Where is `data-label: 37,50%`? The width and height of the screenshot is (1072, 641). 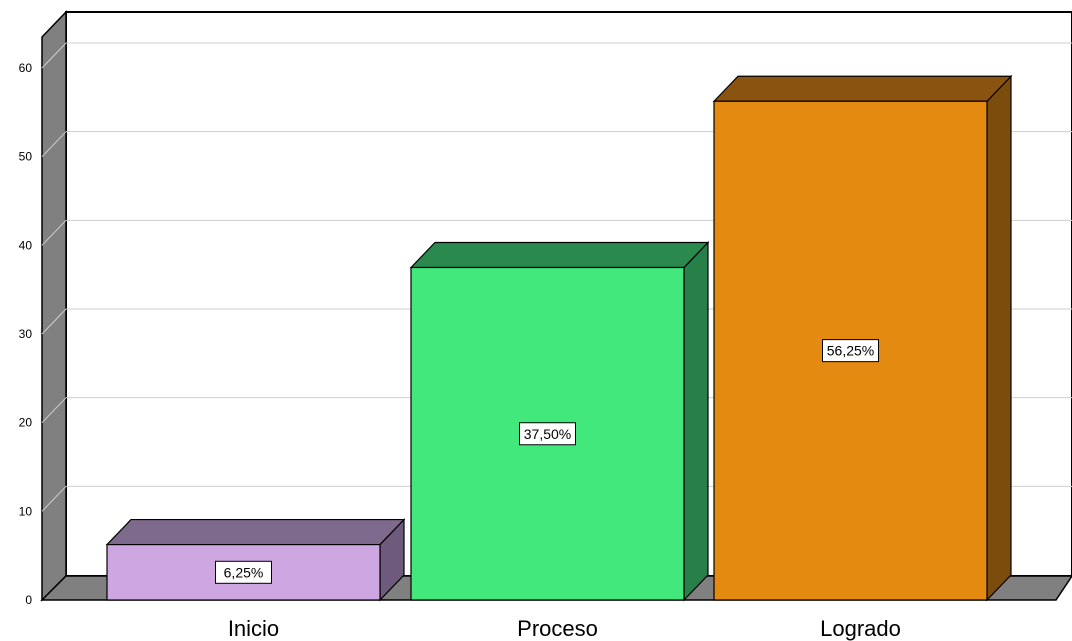 data-label: 37,50% is located at coordinates (547, 434).